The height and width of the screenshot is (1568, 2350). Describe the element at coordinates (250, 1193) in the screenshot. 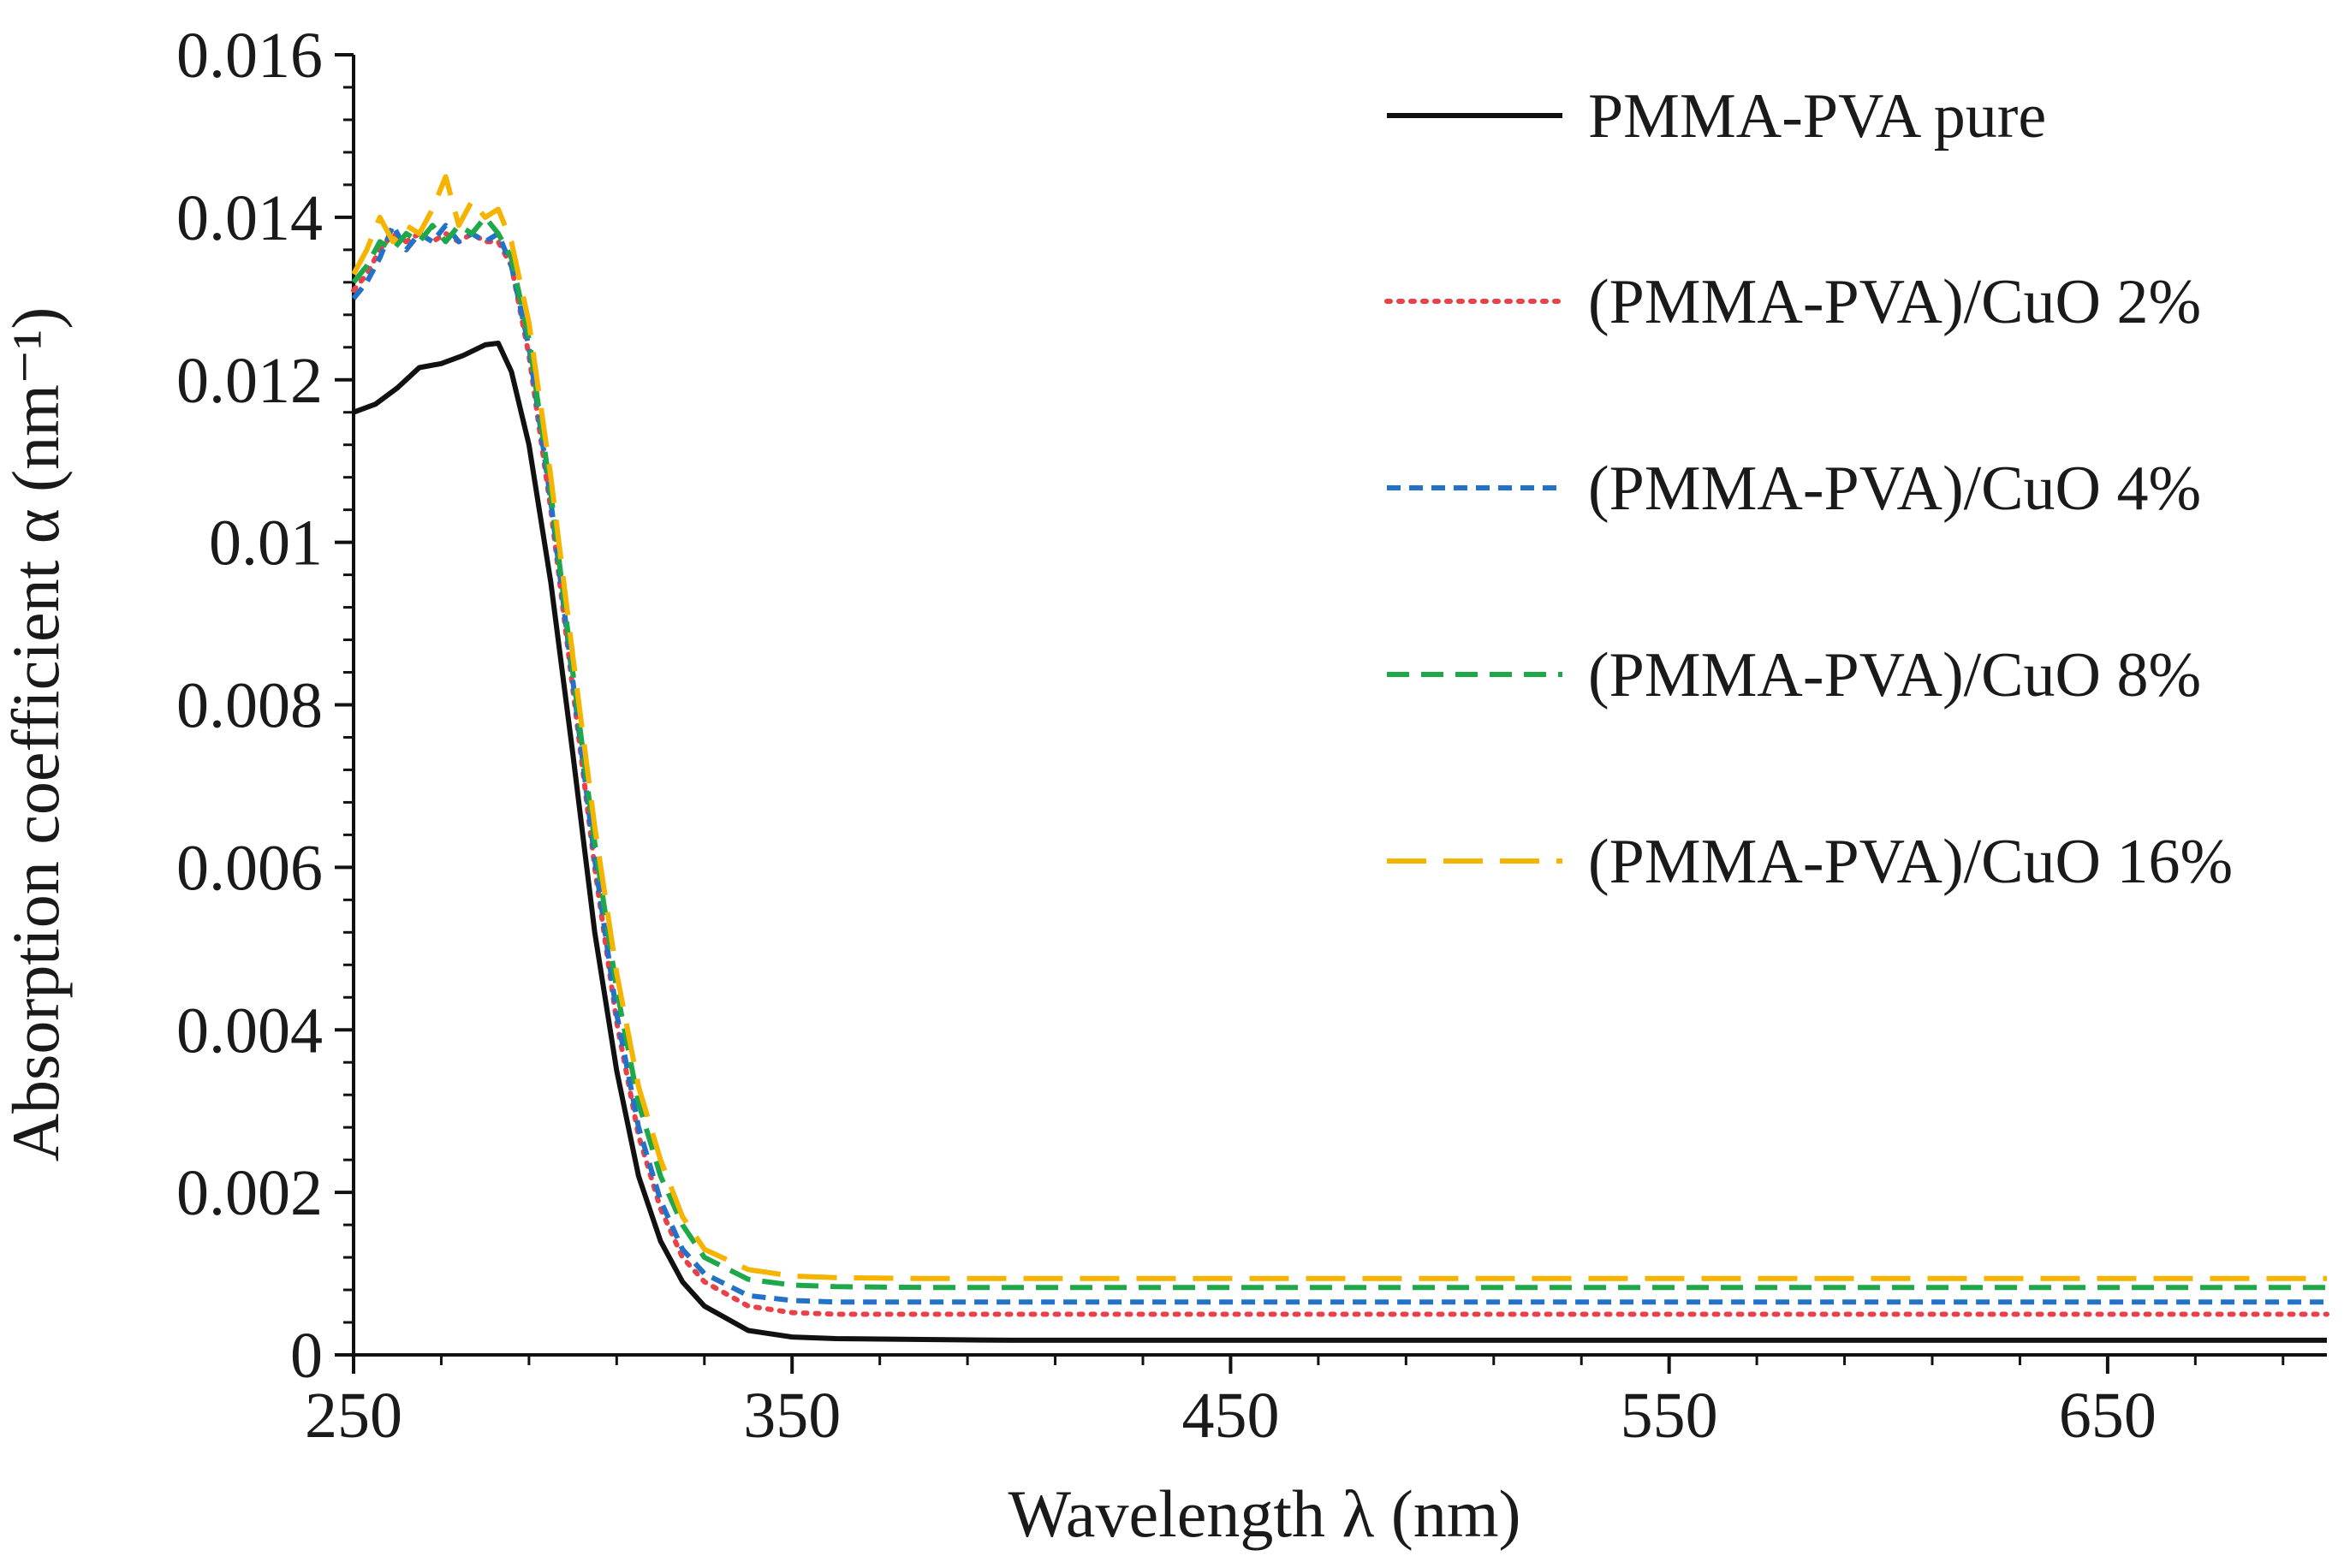

I see `y-tick-label: 0.002` at that location.